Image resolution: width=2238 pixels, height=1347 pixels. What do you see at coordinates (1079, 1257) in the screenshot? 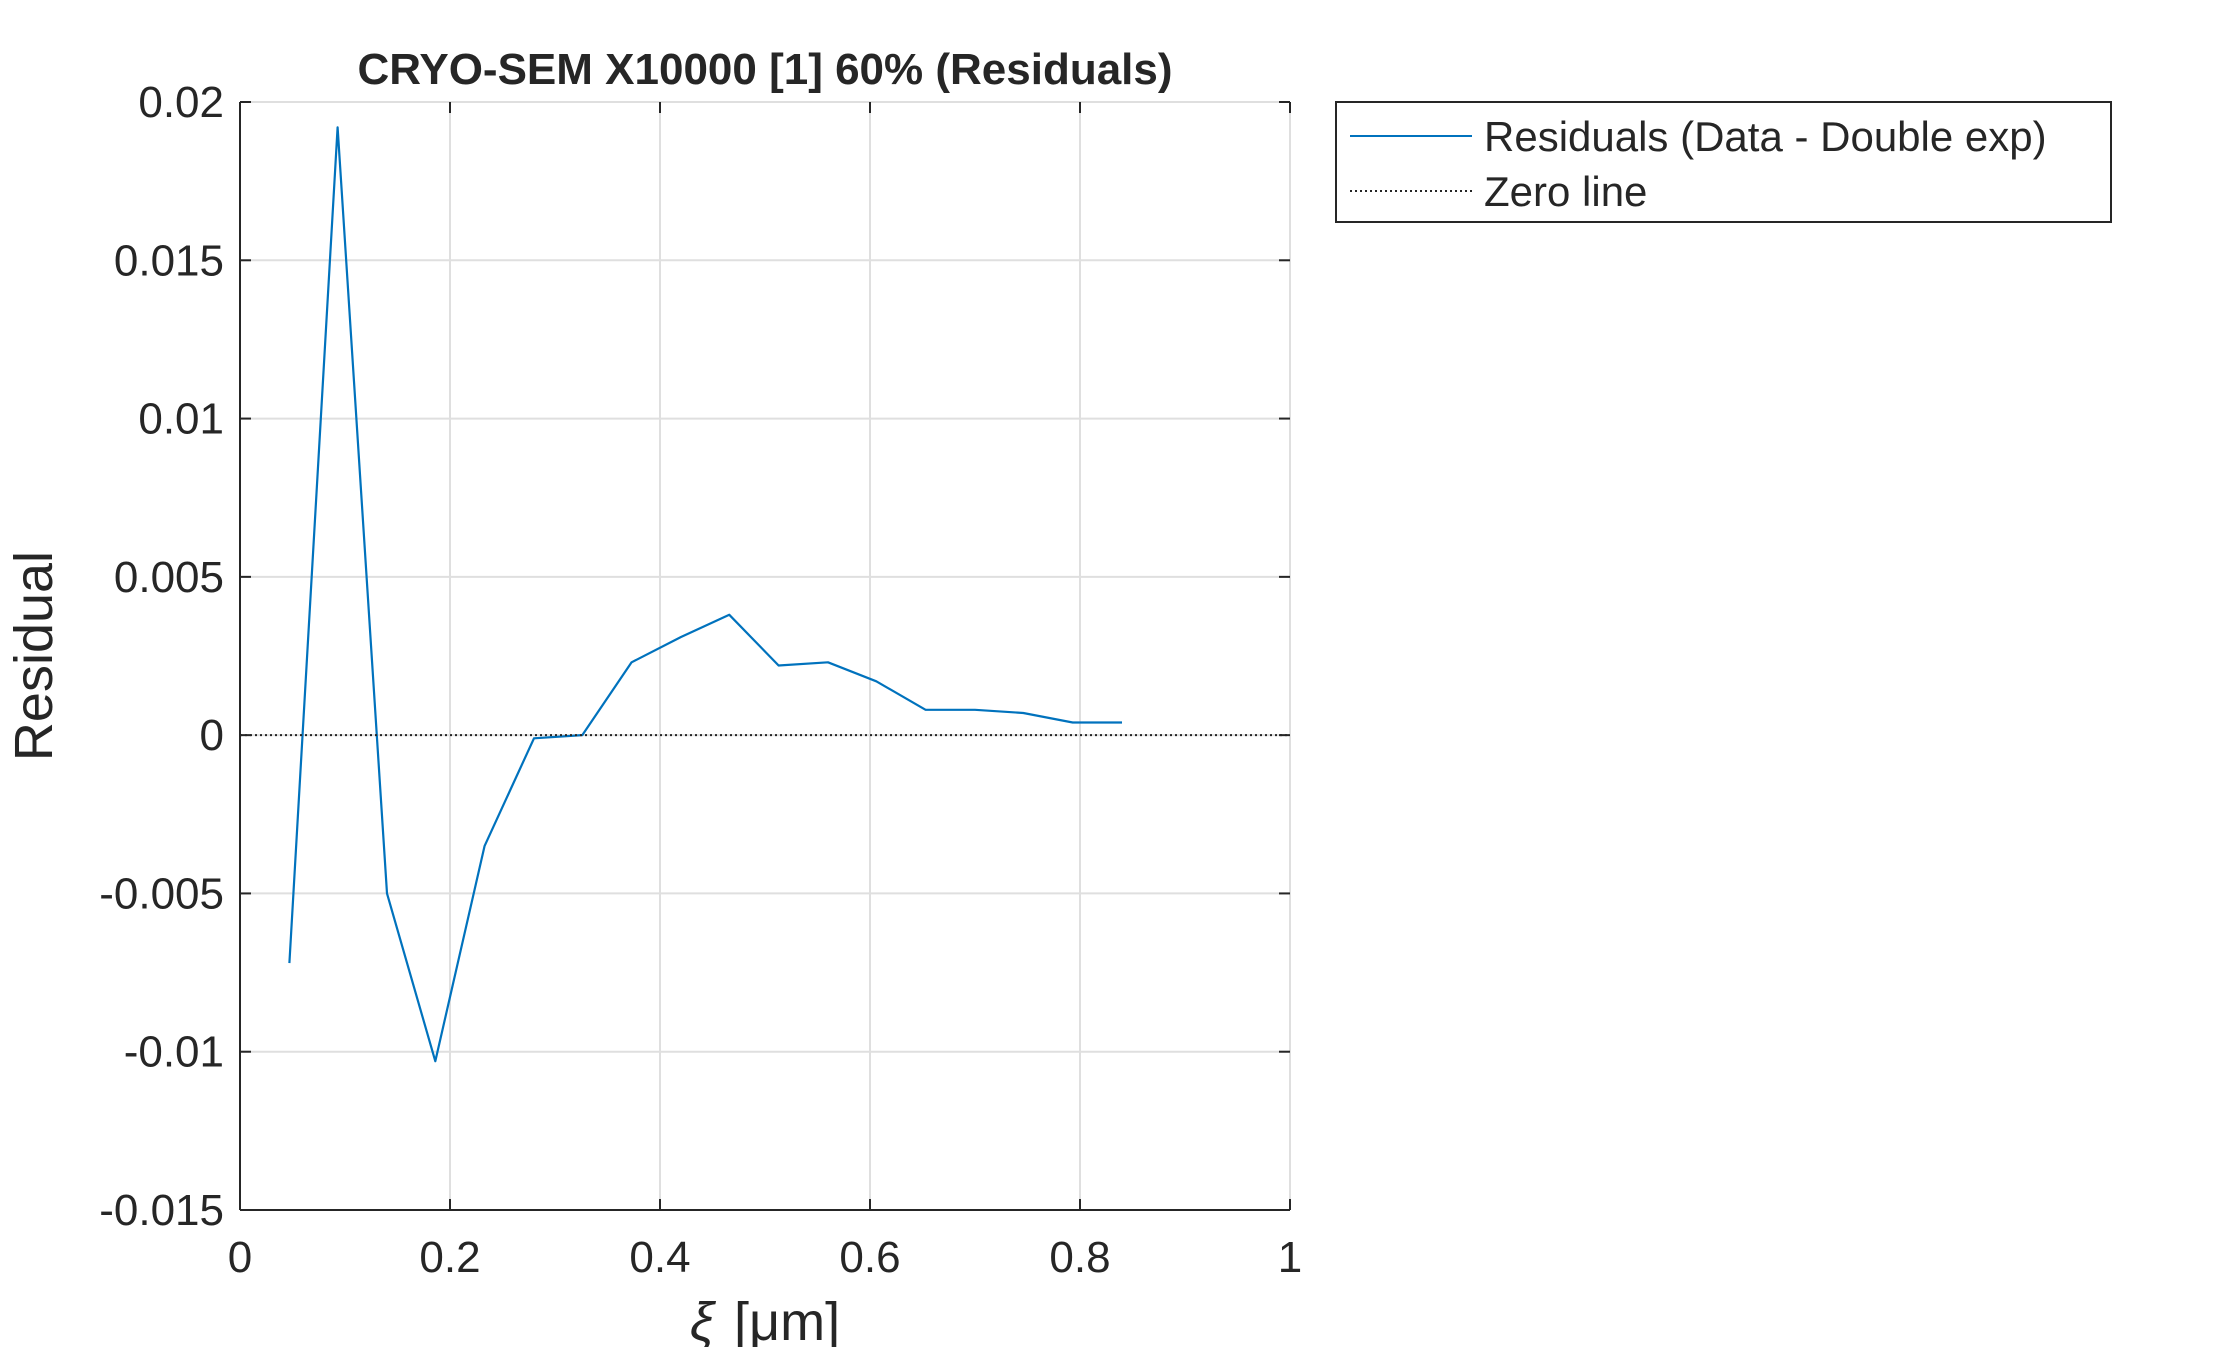
I see `x-tick-label: 0.8` at bounding box center [1079, 1257].